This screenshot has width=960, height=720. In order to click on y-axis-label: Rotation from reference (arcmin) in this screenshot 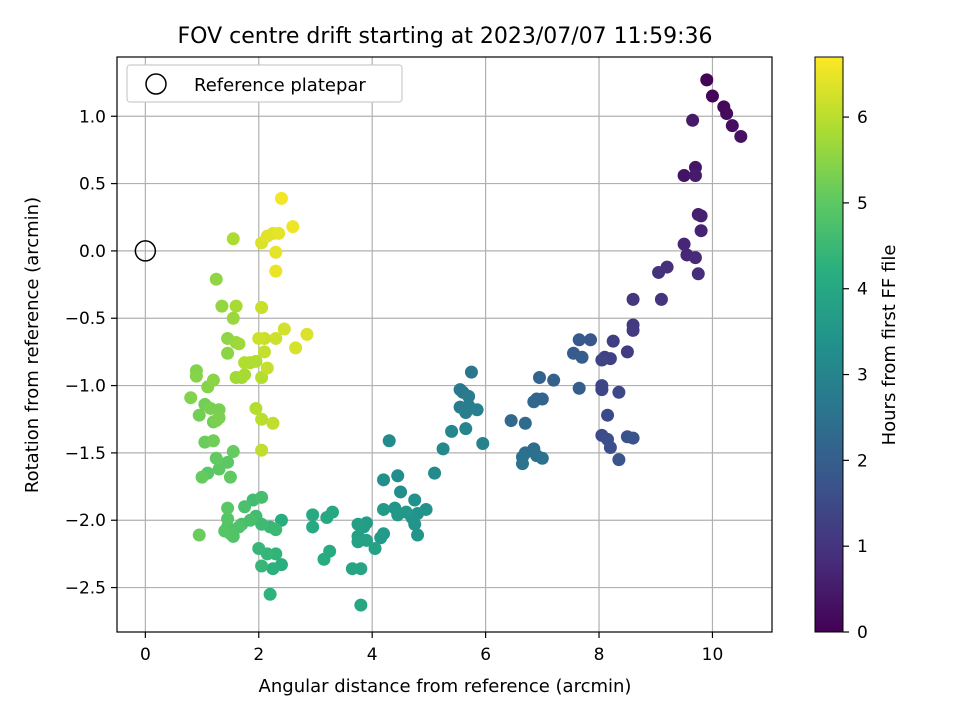, I will do `click(32, 345)`.